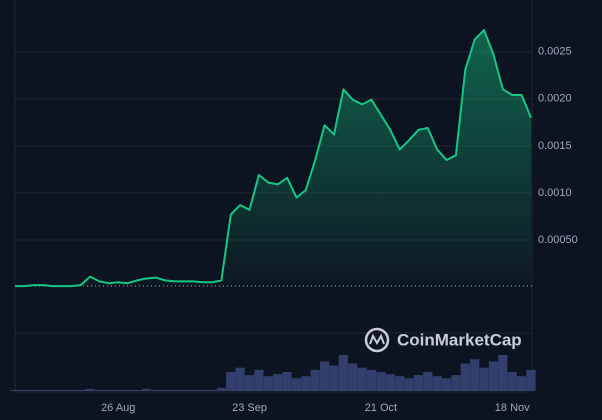 The height and width of the screenshot is (420, 602). Describe the element at coordinates (459, 339) in the screenshot. I see `watermark-text: CoinMarketCap` at that location.